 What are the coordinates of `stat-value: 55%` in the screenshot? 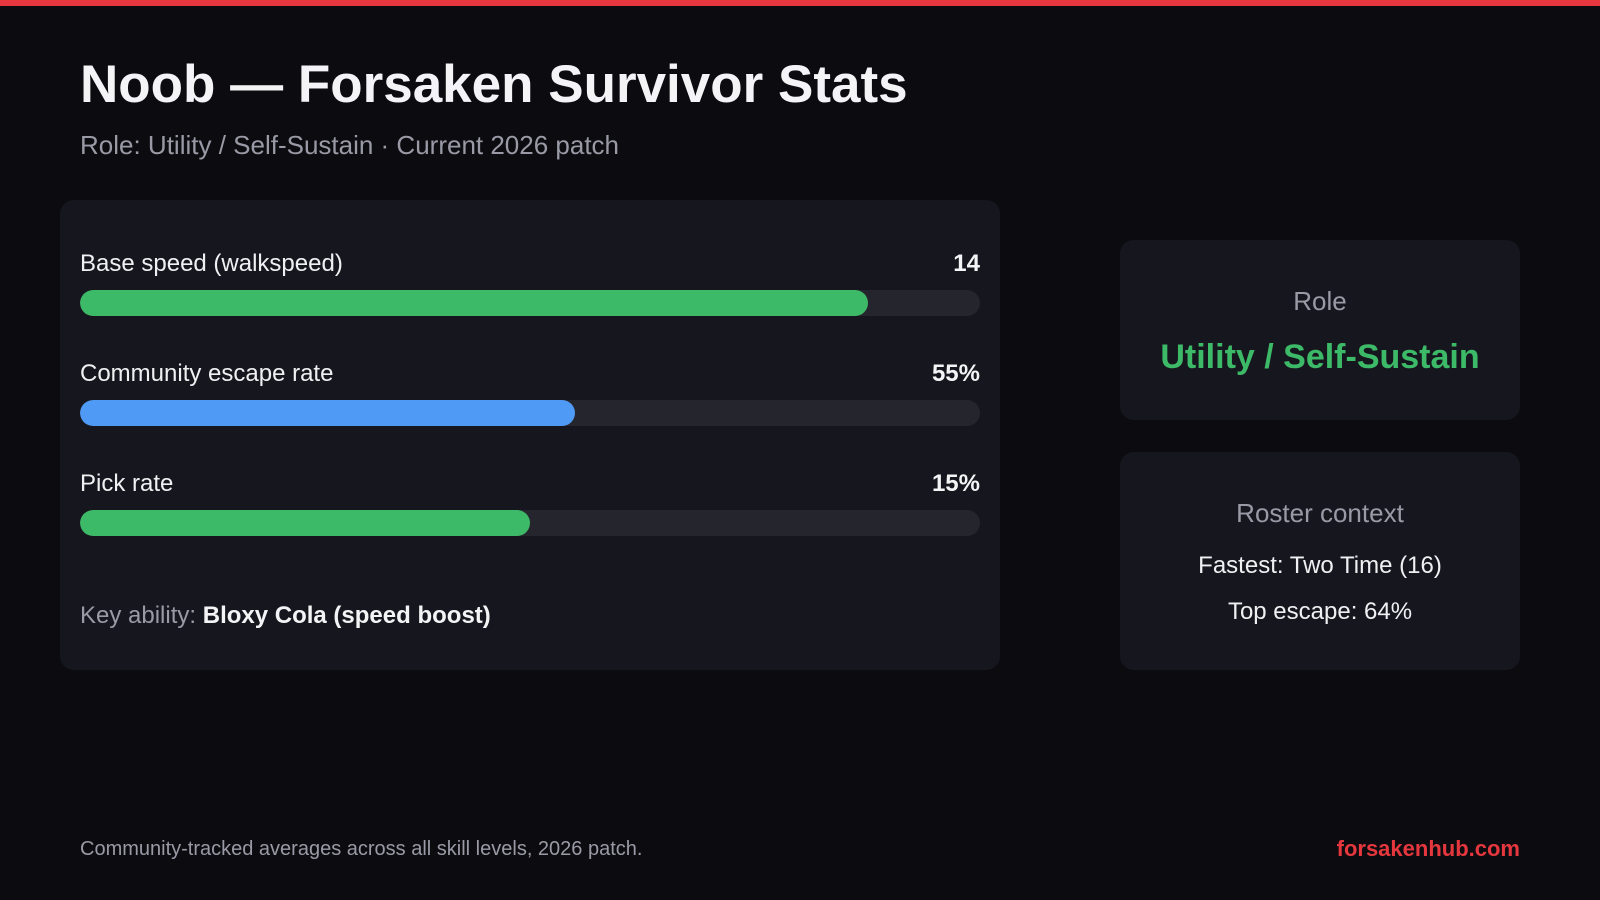 It's located at (956, 374).